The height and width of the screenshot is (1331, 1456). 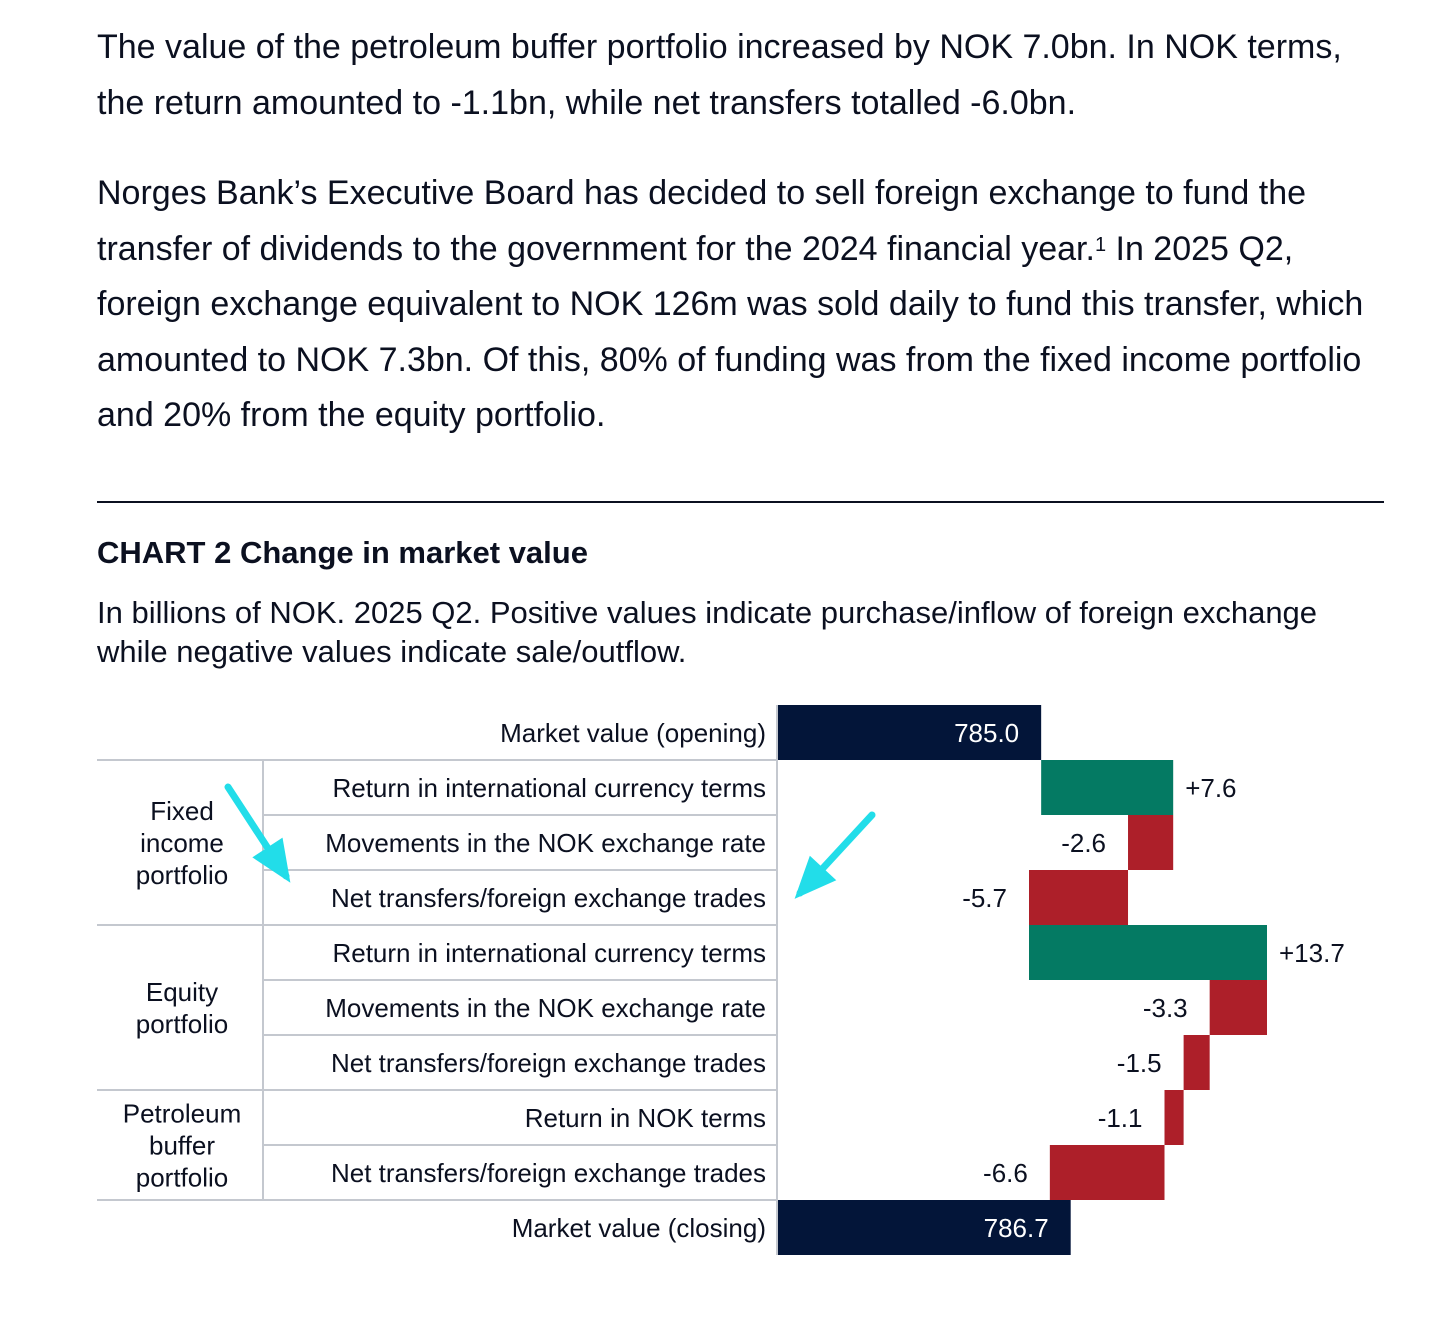 I want to click on bar-value-label: -3.3, so click(x=1165, y=1008).